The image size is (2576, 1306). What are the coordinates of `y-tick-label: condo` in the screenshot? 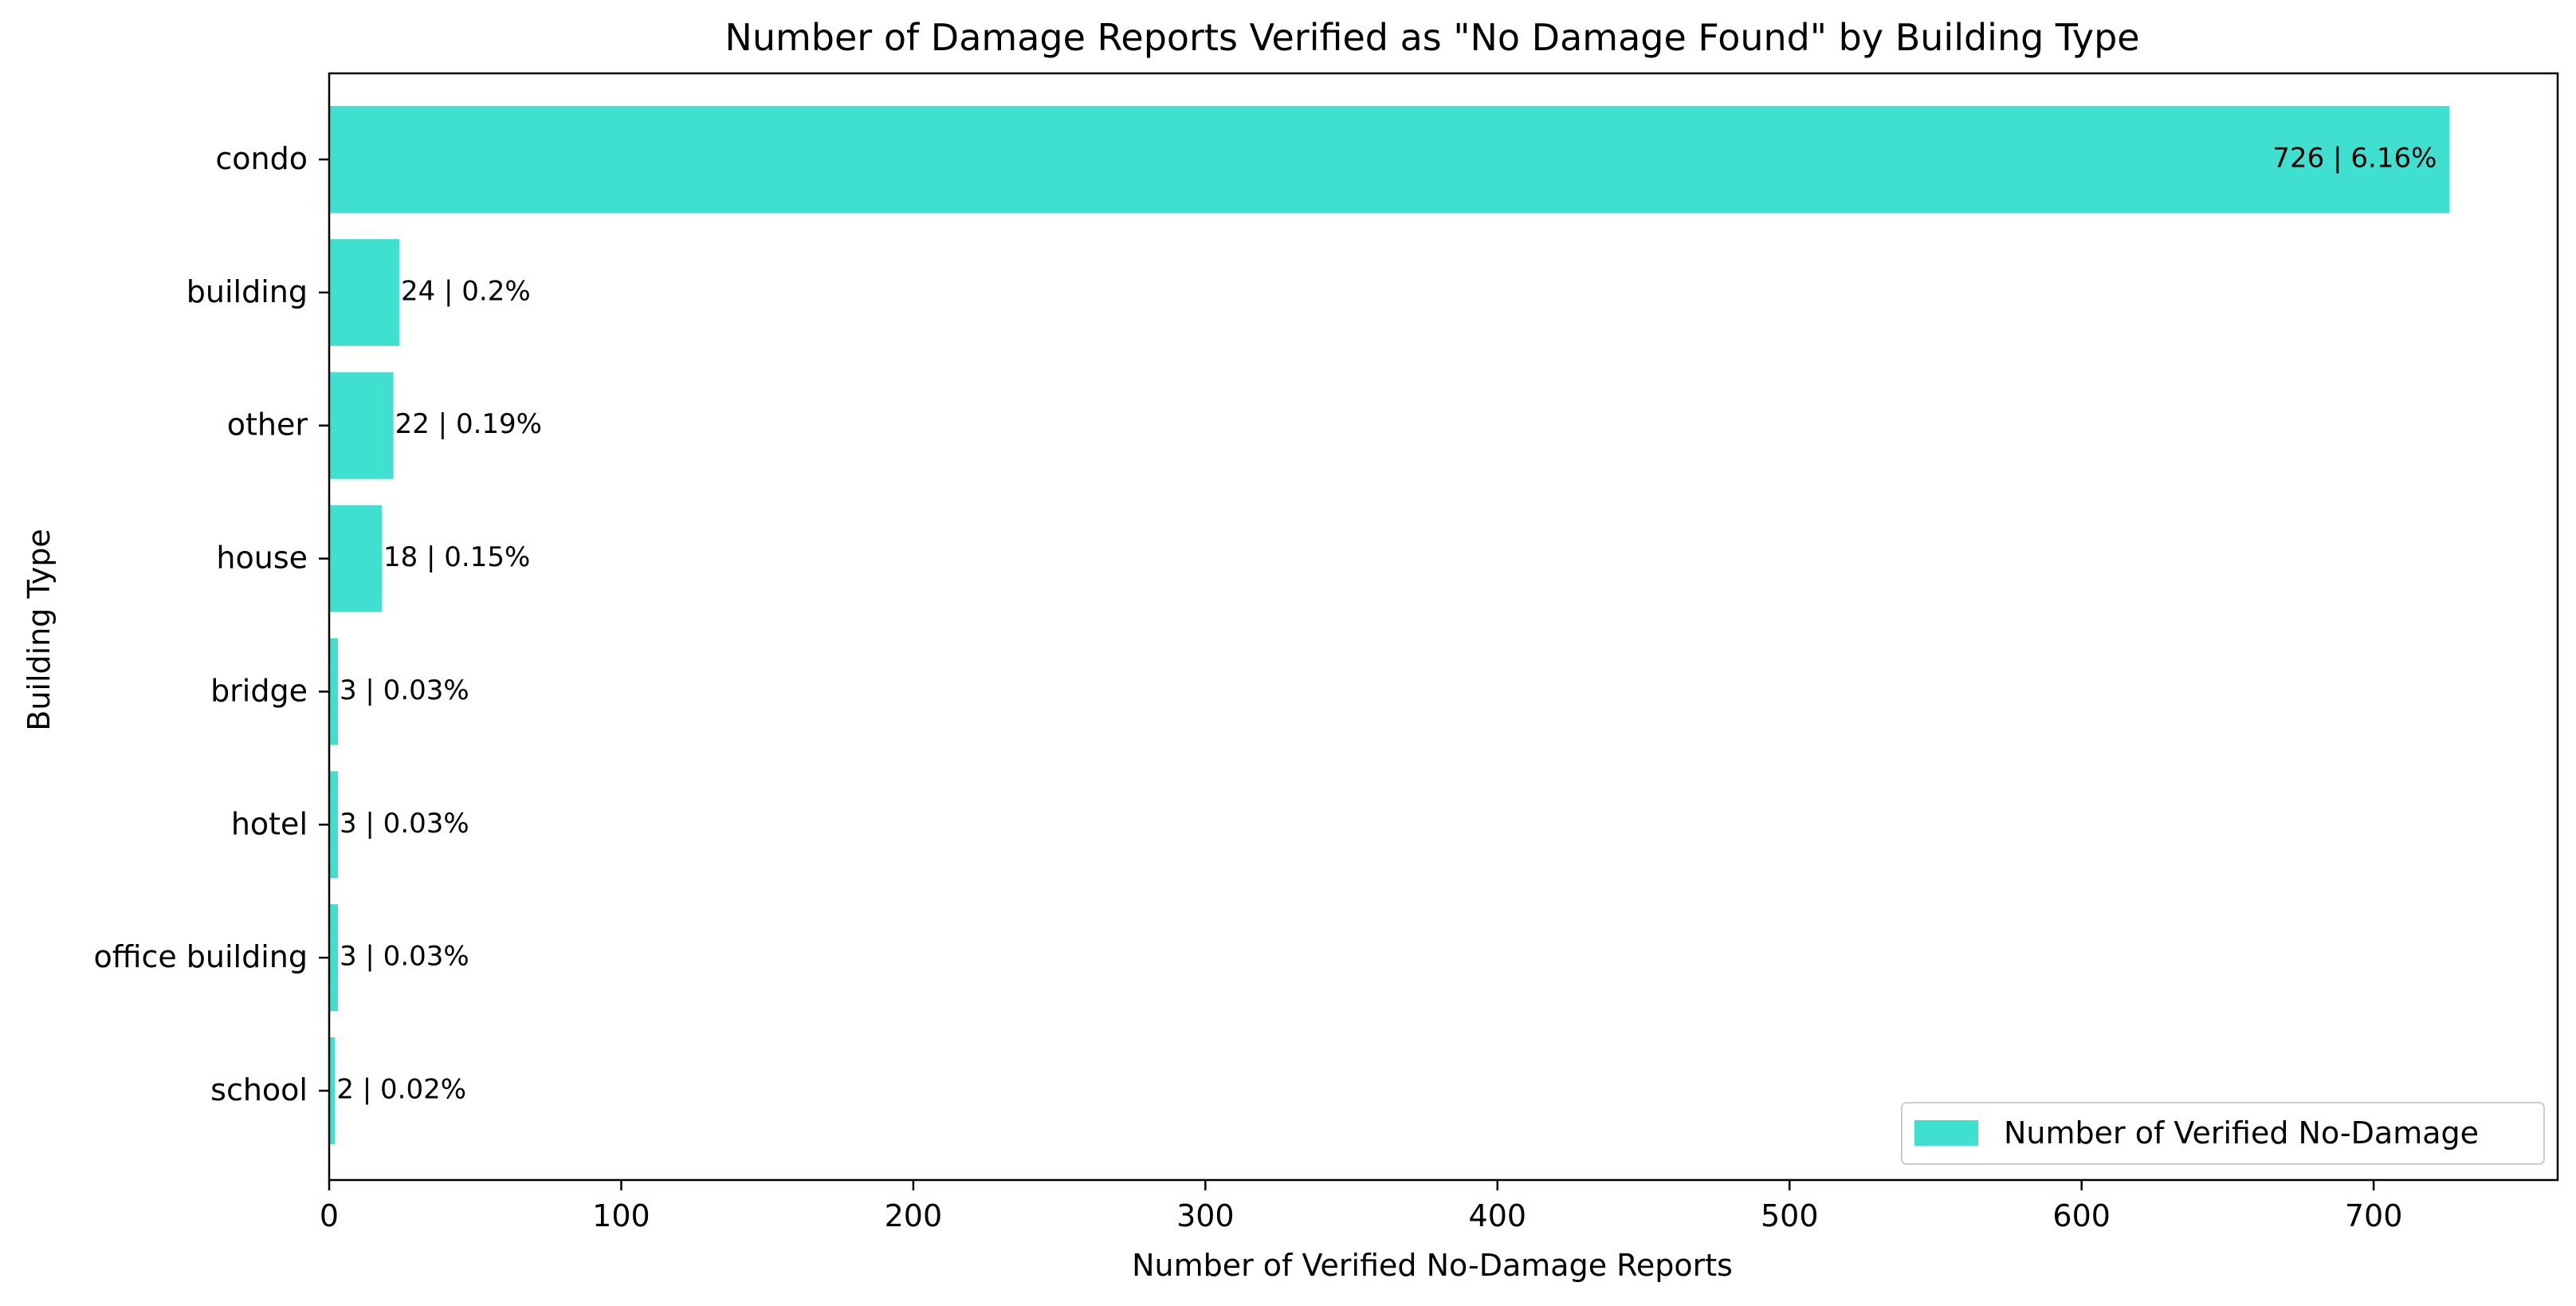 It's located at (261, 158).